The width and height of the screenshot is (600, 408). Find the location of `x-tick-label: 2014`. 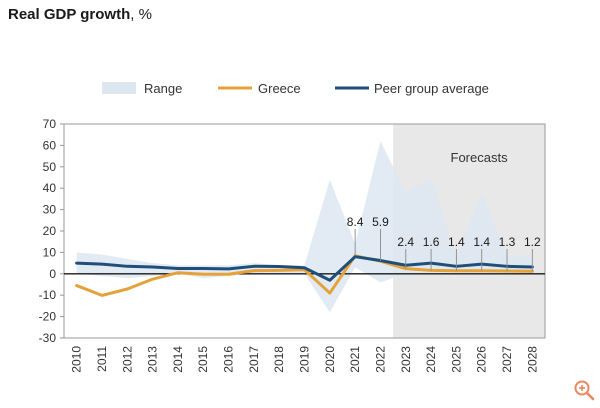

x-tick-label: 2014 is located at coordinates (178, 359).